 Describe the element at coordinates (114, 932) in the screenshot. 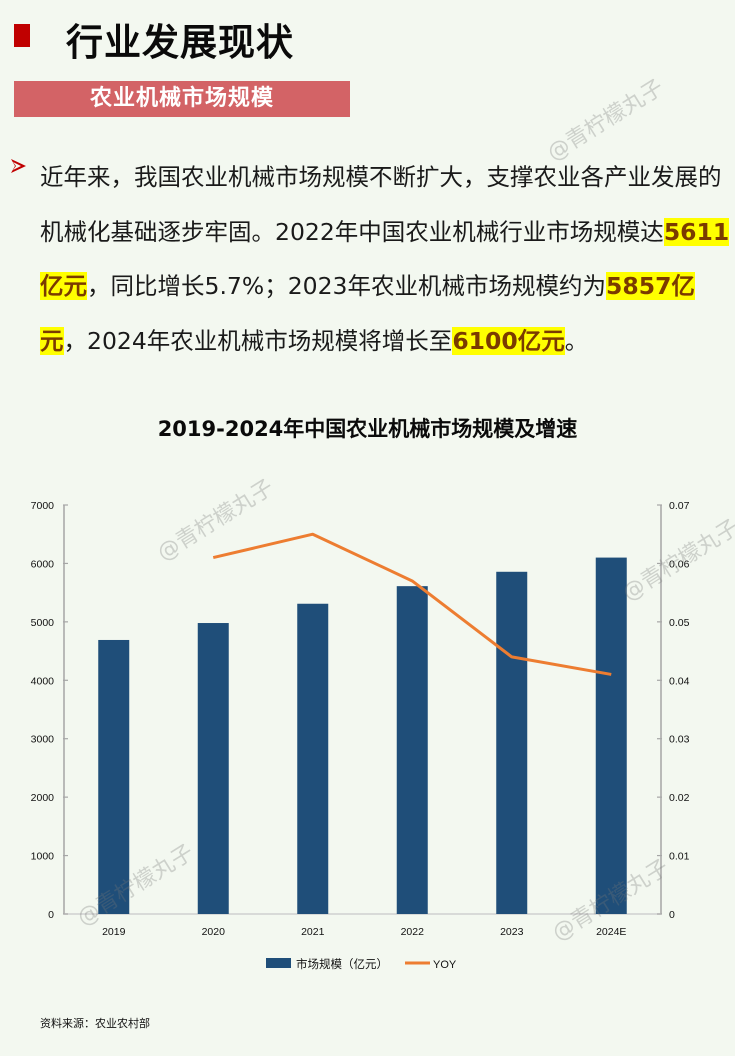

I see `x-axis-label: 2019` at that location.